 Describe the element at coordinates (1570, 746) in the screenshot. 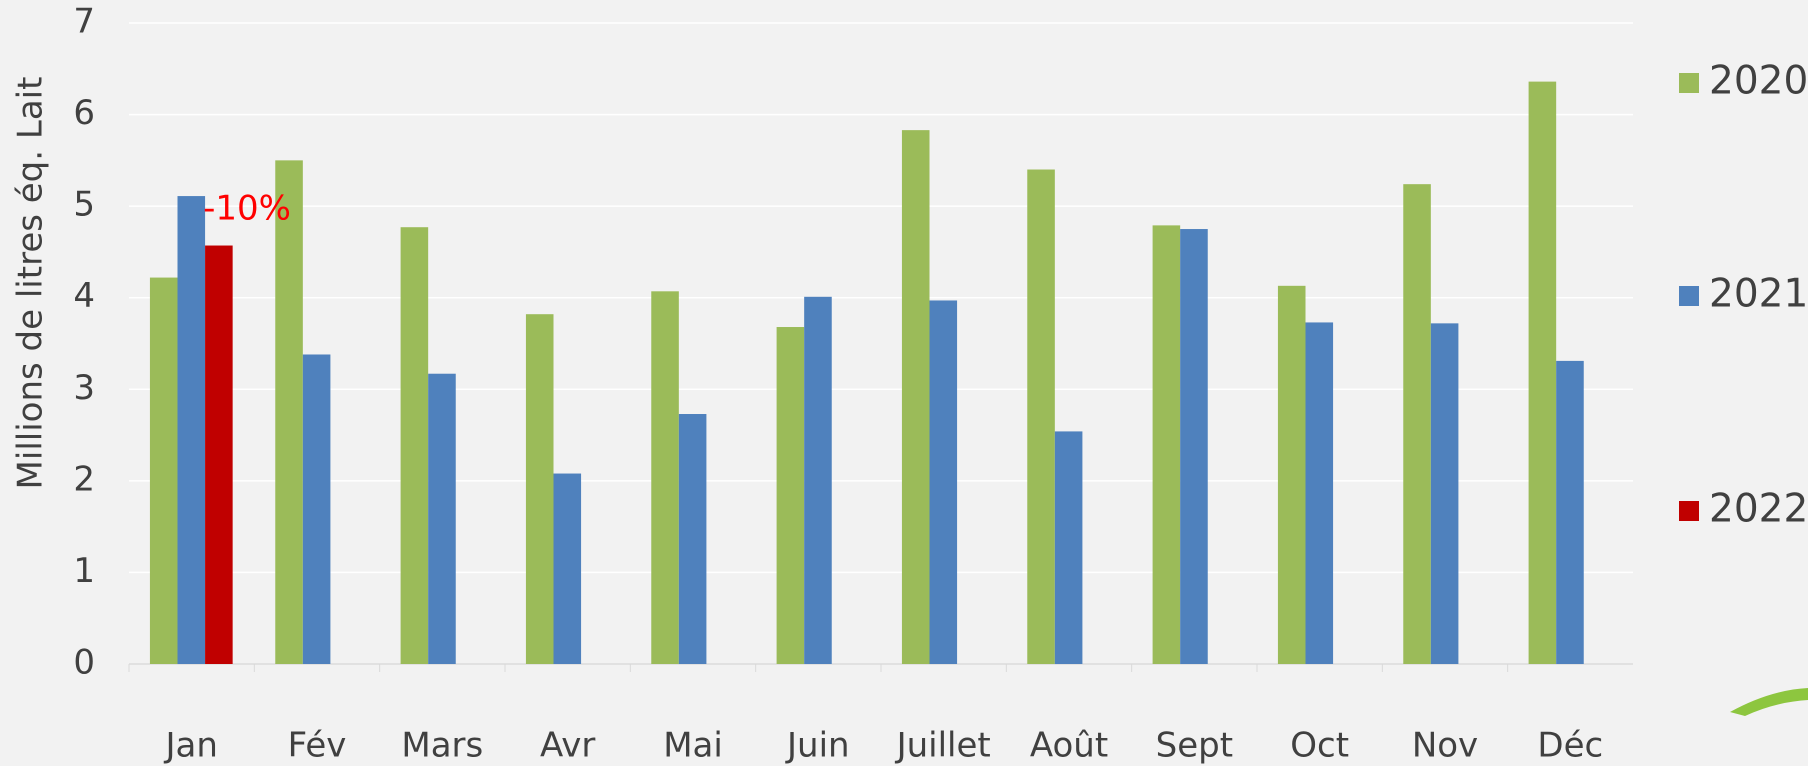

I see `x-tick-label: Déc` at that location.